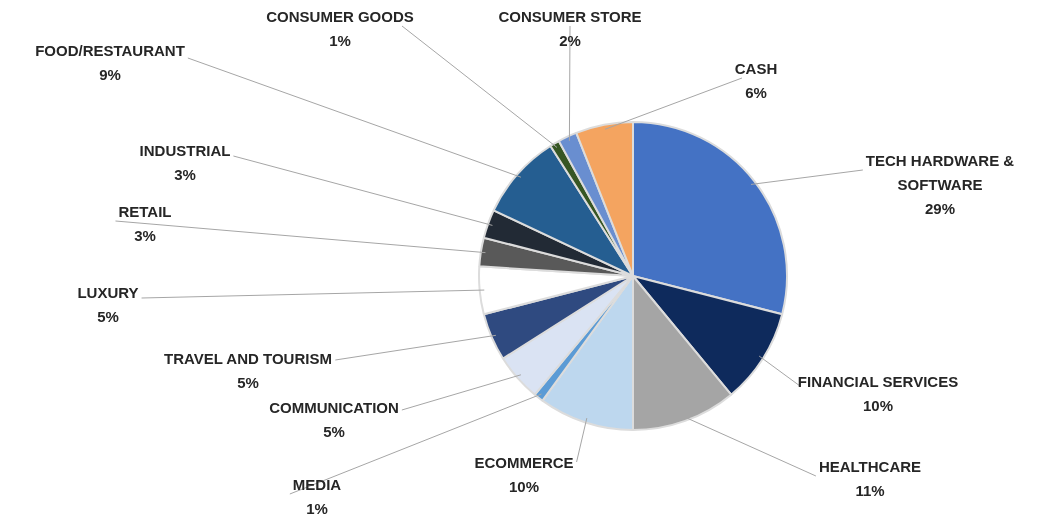  Describe the element at coordinates (317, 485) in the screenshot. I see `slice-label: MEDIA` at that location.